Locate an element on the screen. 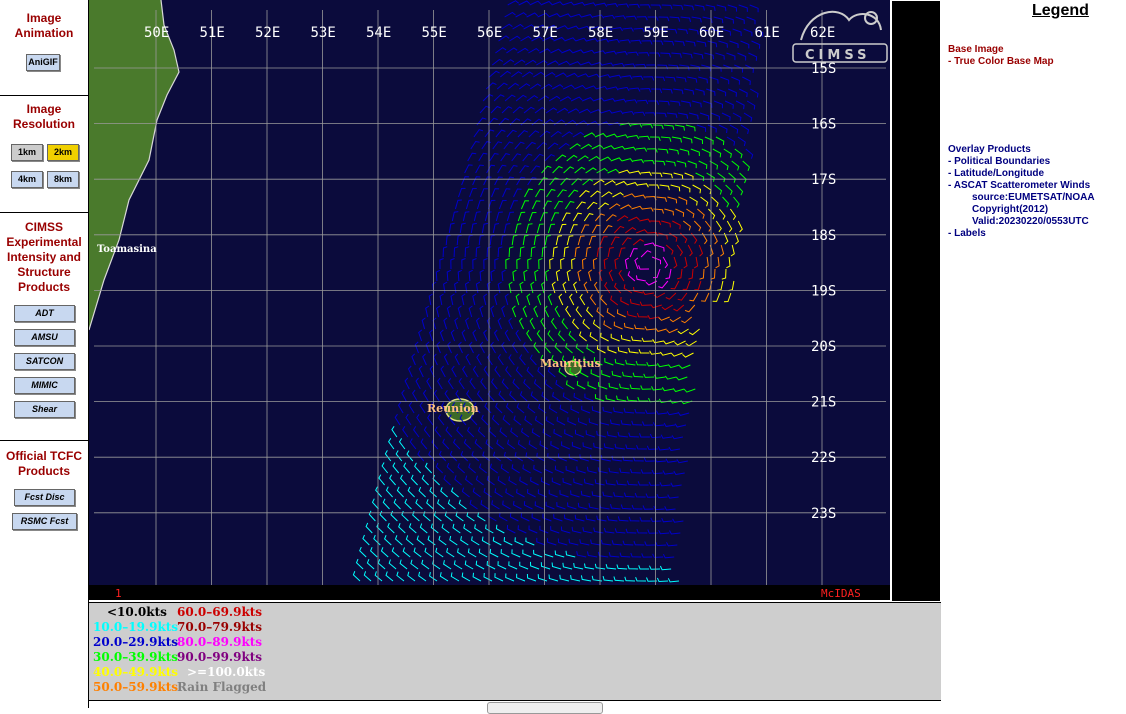  resolution-title: Image Resolution is located at coordinates (44, 116).